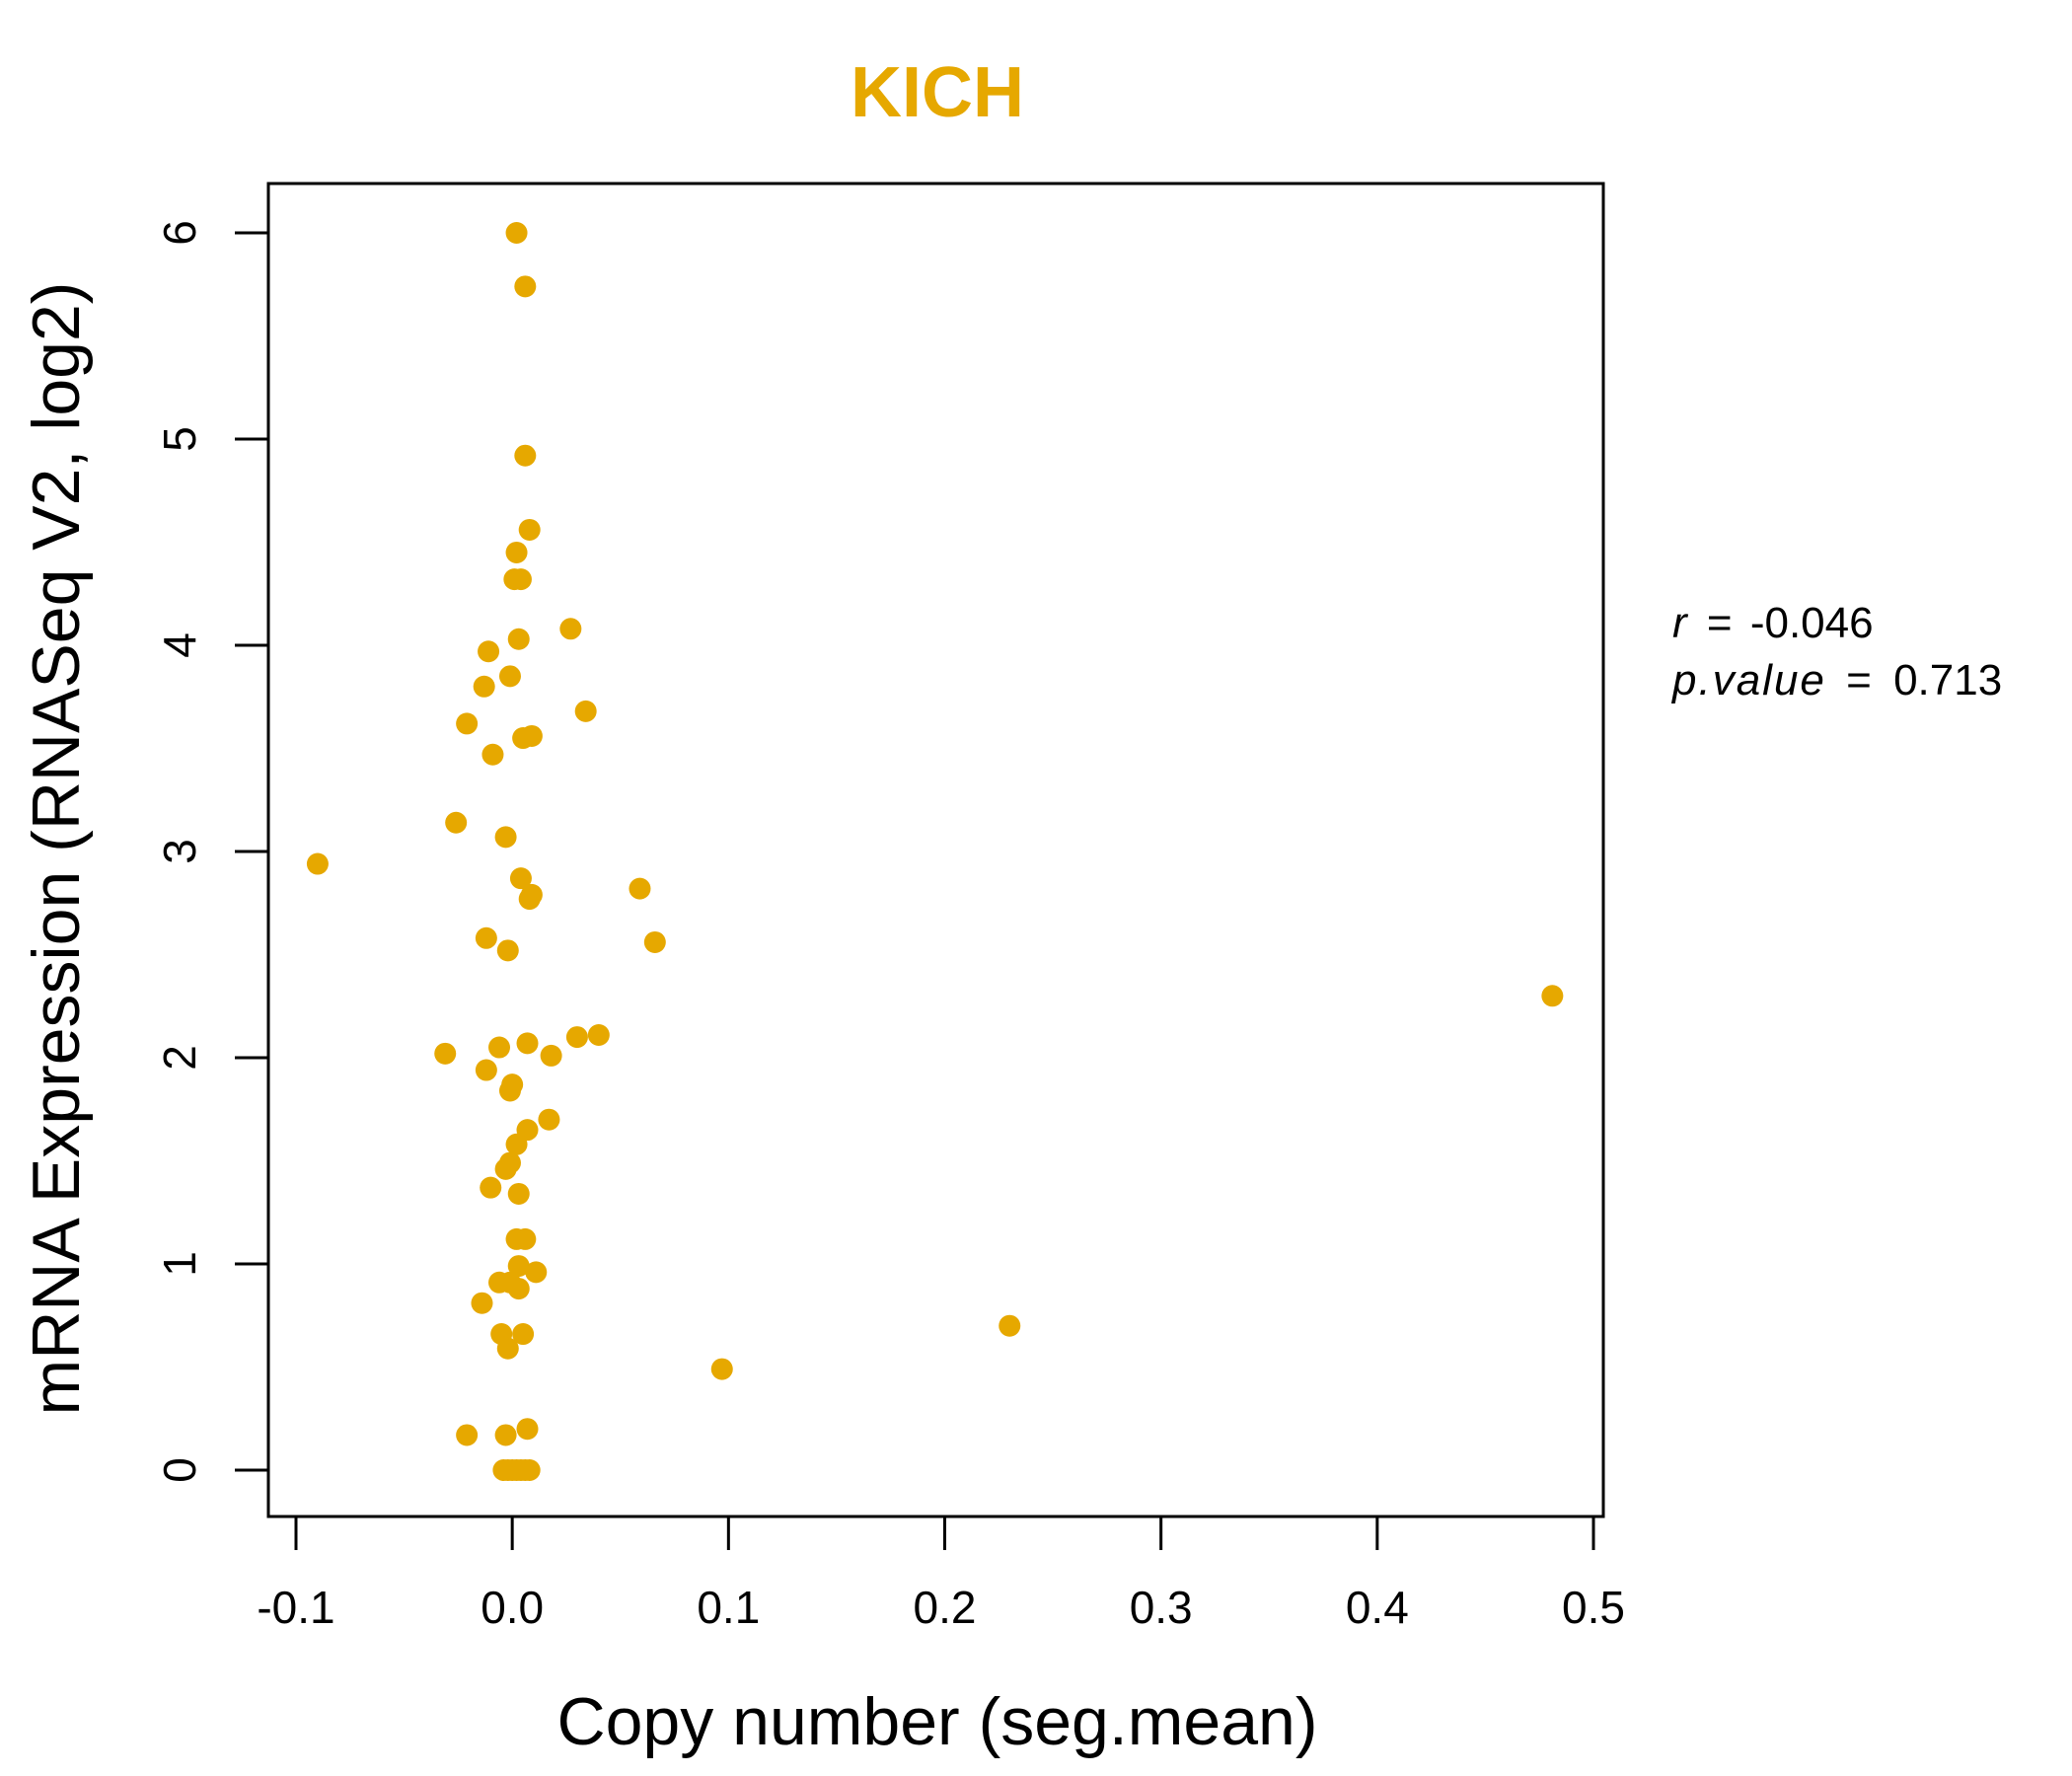  What do you see at coordinates (1594, 1608) in the screenshot?
I see `x-tick-label: 0.5` at bounding box center [1594, 1608].